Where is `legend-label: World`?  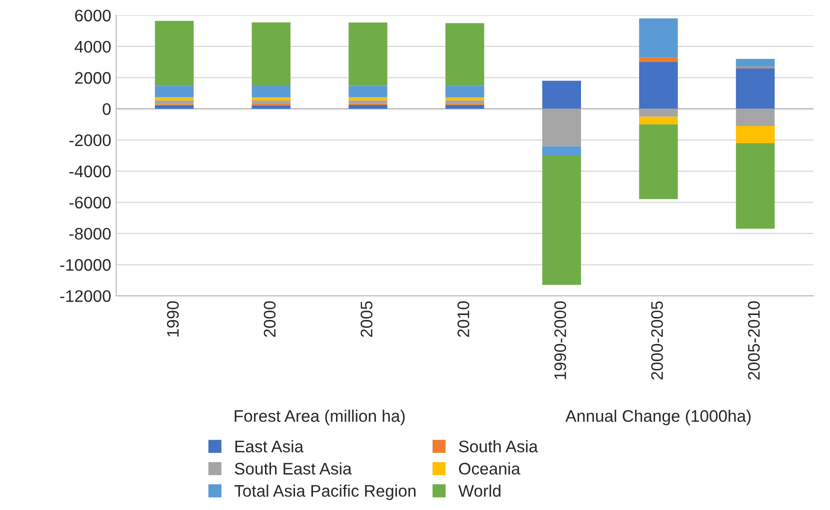
legend-label: World is located at coordinates (479, 490).